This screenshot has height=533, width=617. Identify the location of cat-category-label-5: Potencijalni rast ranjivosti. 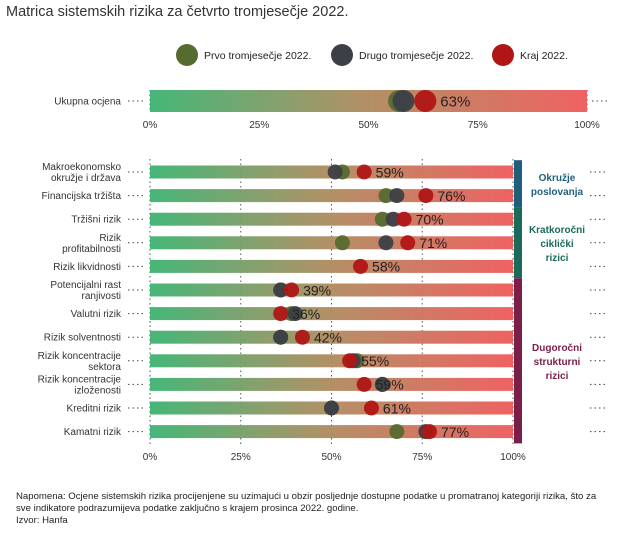
(85, 291).